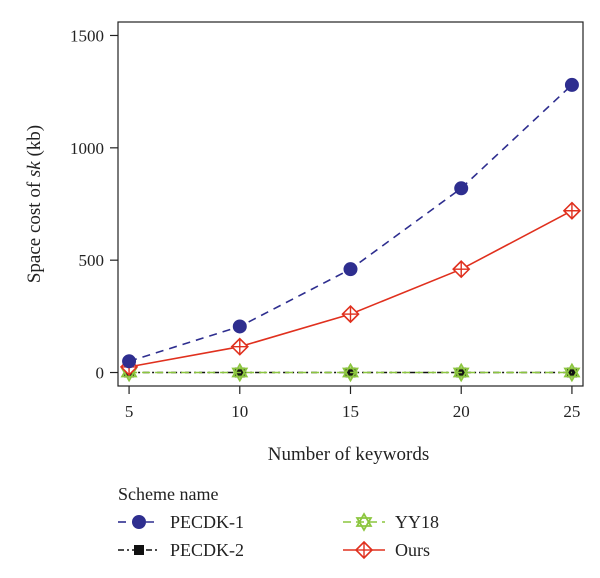  What do you see at coordinates (571, 411) in the screenshot?
I see `x-tick-label: 25` at bounding box center [571, 411].